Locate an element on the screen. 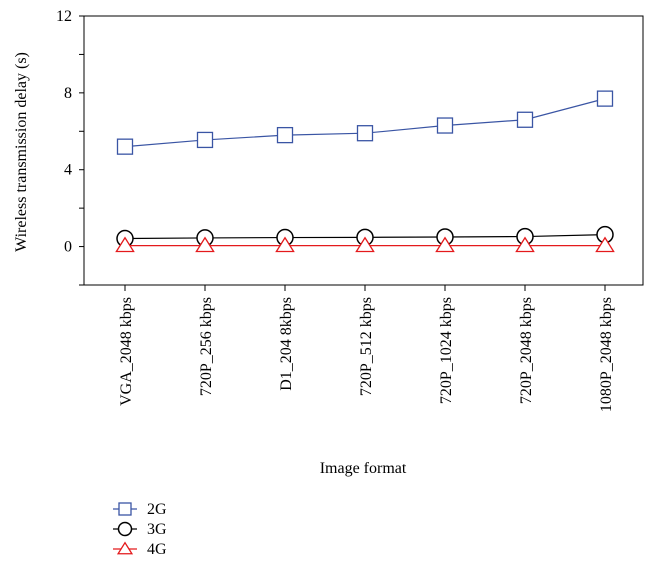 This screenshot has height=571, width=647. legend-label: 4G is located at coordinates (157, 549).